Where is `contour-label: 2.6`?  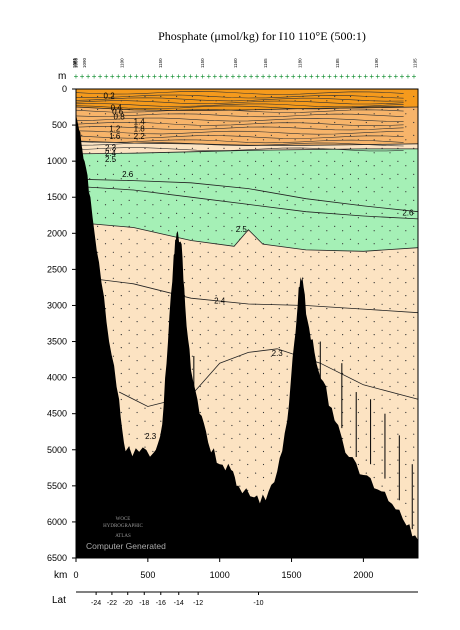
contour-label: 2.6 is located at coordinates (408, 212).